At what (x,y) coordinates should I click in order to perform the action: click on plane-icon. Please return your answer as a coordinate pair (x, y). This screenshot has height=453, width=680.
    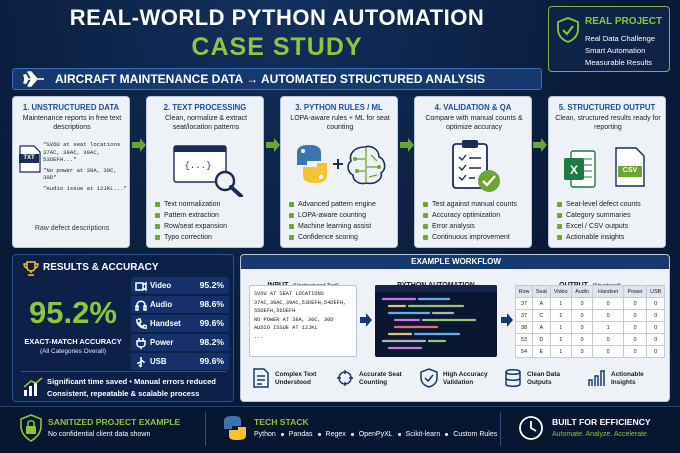
    Looking at the image, I should click on (33, 79).